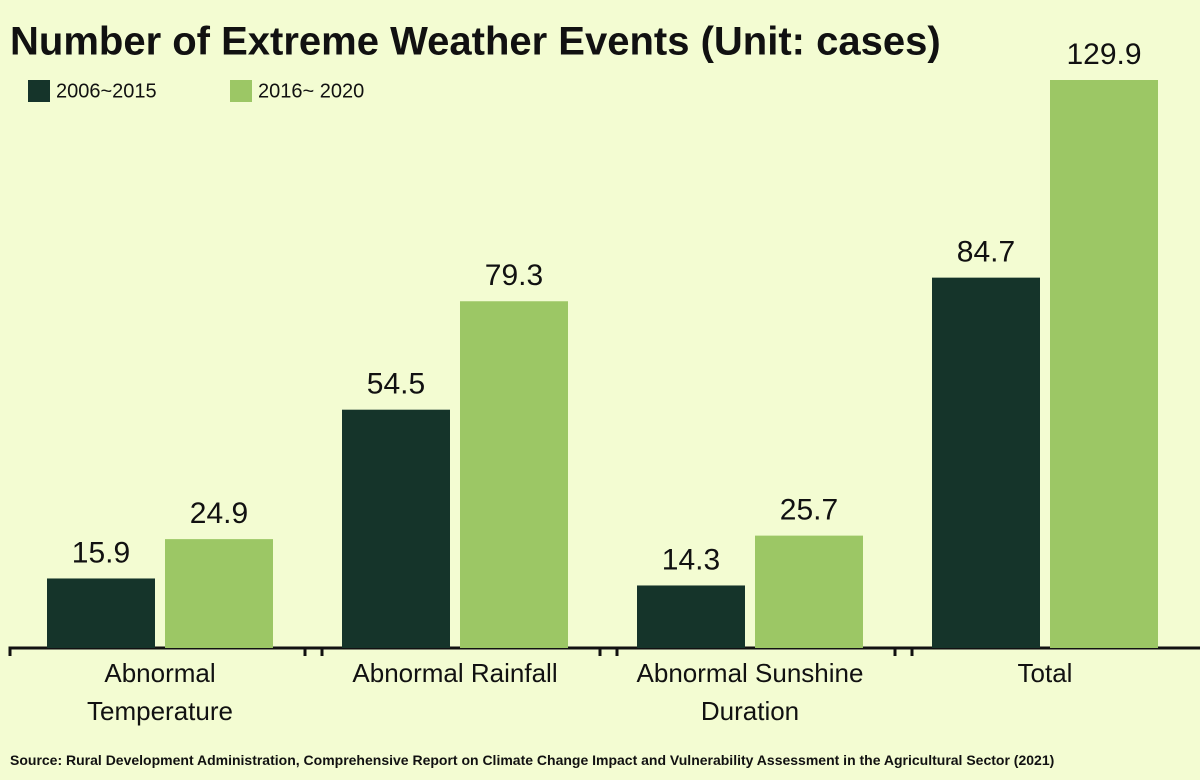  I want to click on x-tick-label: Abnormal Sunshine Duration, so click(750, 692).